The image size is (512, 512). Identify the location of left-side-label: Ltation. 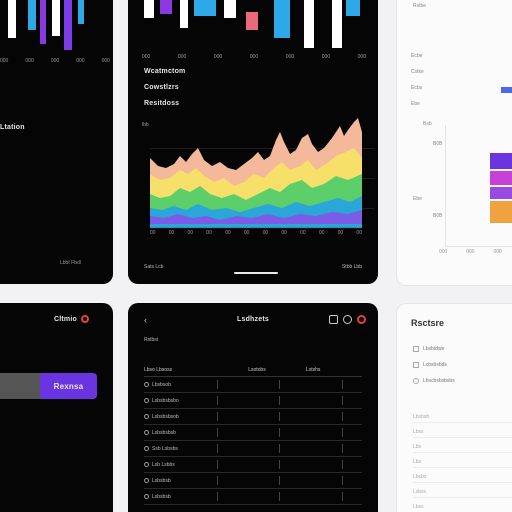
(12, 127).